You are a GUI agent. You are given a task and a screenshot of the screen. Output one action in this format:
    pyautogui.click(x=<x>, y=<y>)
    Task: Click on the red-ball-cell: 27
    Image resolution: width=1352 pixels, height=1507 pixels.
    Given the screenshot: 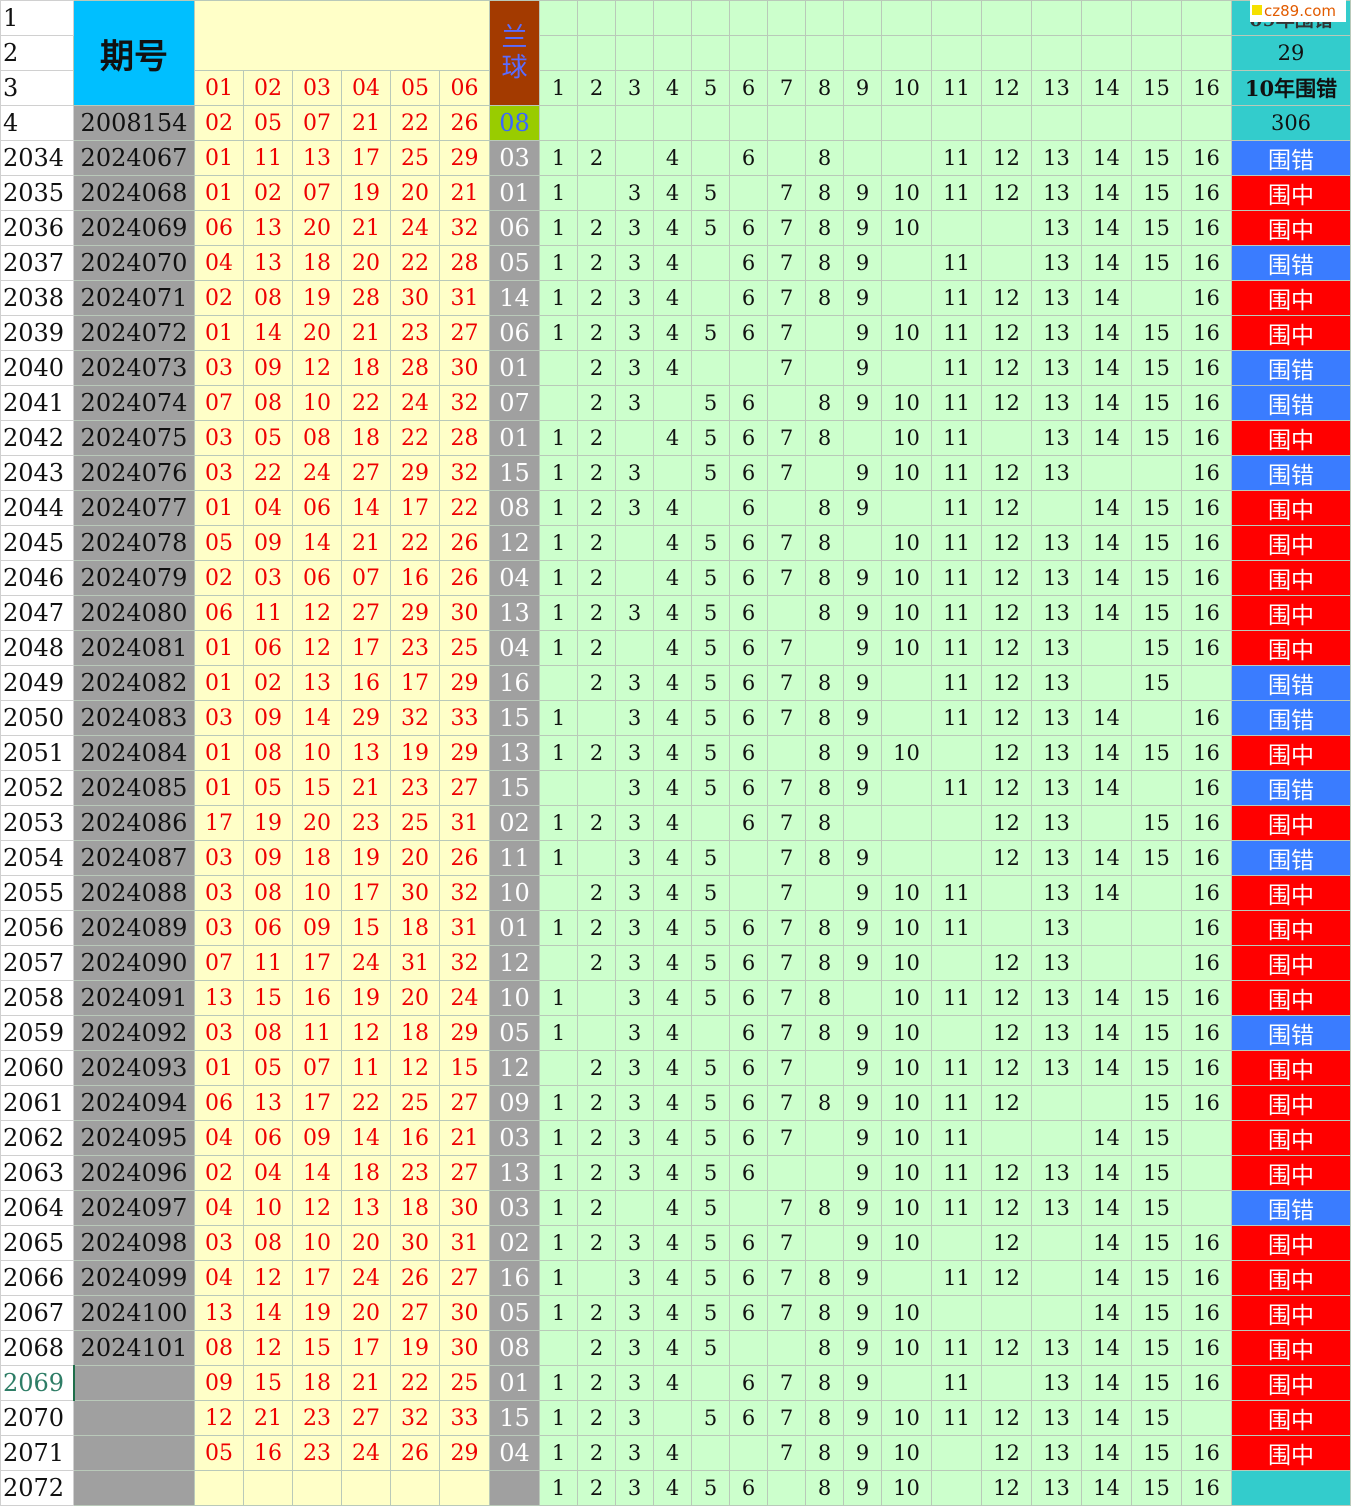 What is the action you would take?
    pyautogui.click(x=366, y=1418)
    